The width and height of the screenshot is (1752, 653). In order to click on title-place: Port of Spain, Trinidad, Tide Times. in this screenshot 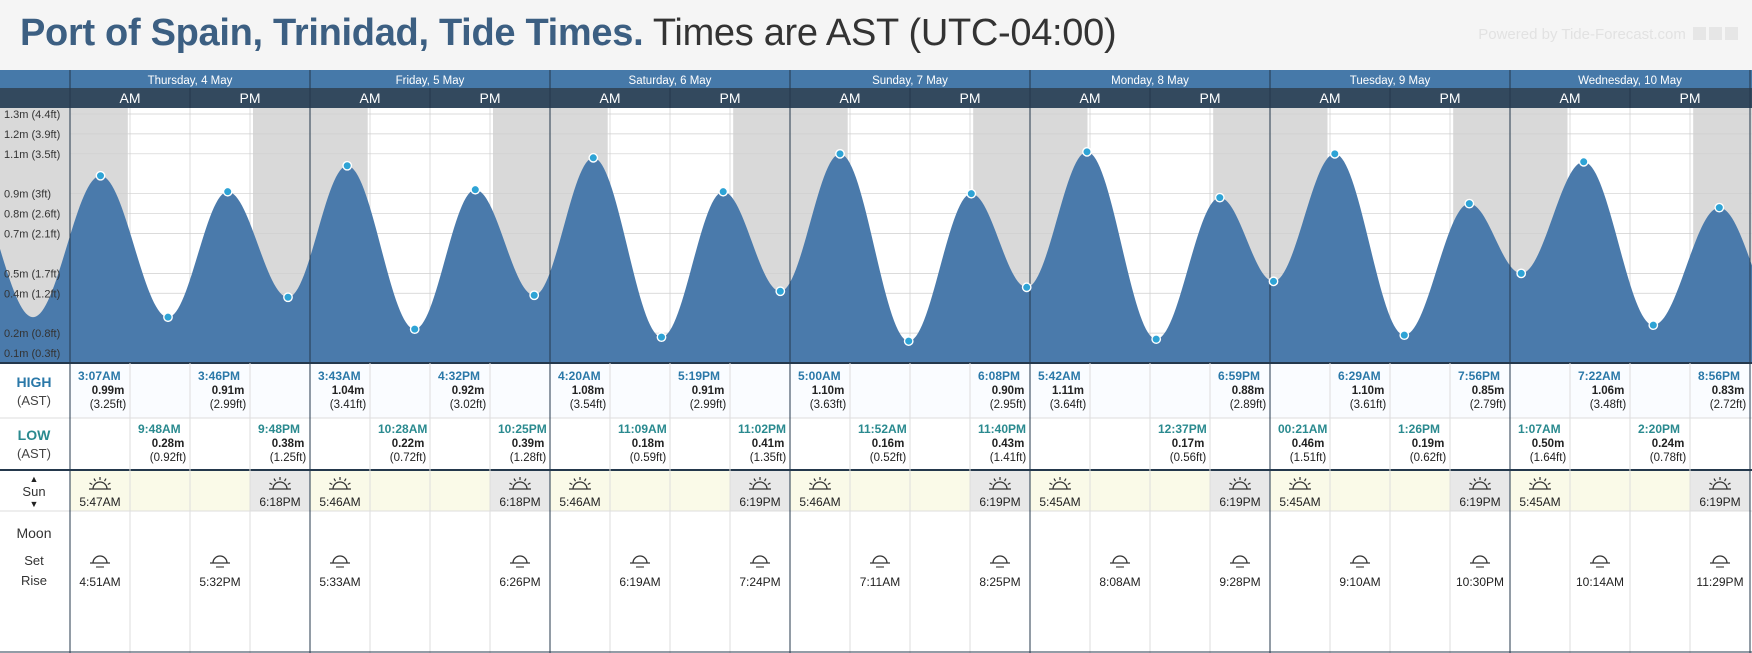, I will do `click(332, 33)`.